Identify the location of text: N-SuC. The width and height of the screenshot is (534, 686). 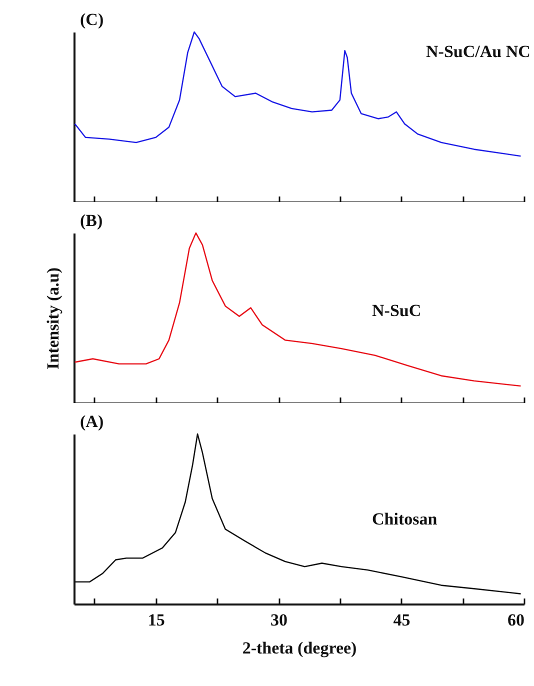
(397, 310).